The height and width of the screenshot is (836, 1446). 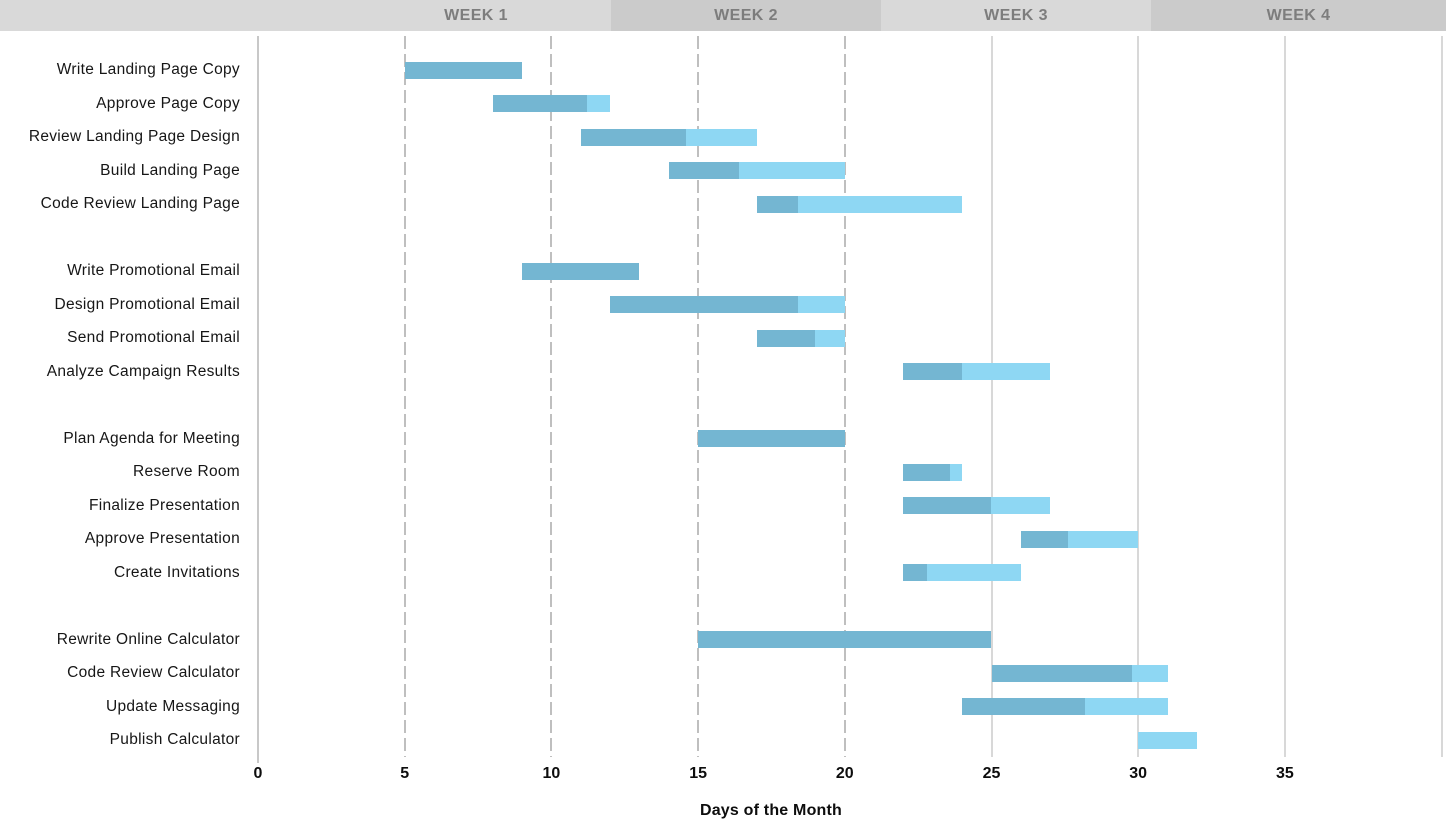 I want to click on task-label: Approve Presentation, so click(x=162, y=538).